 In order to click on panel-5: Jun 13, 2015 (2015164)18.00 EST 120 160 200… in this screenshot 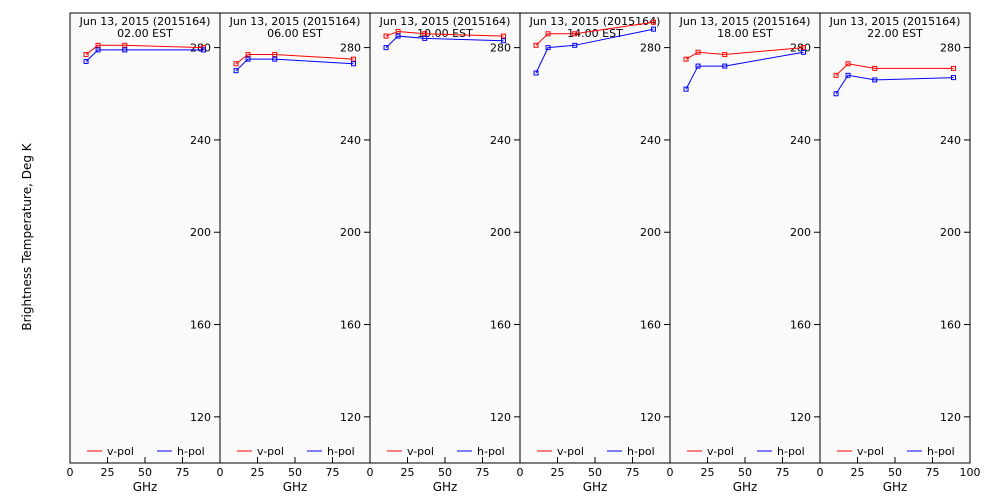, I will do `click(744, 253)`.